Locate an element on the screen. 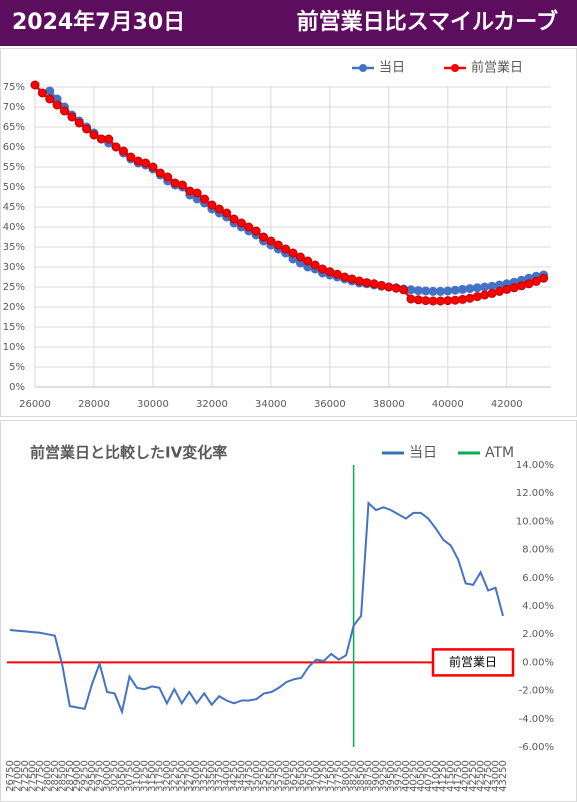 The height and width of the screenshot is (802, 577). x-tick-label: 30000 is located at coordinates (153, 404).